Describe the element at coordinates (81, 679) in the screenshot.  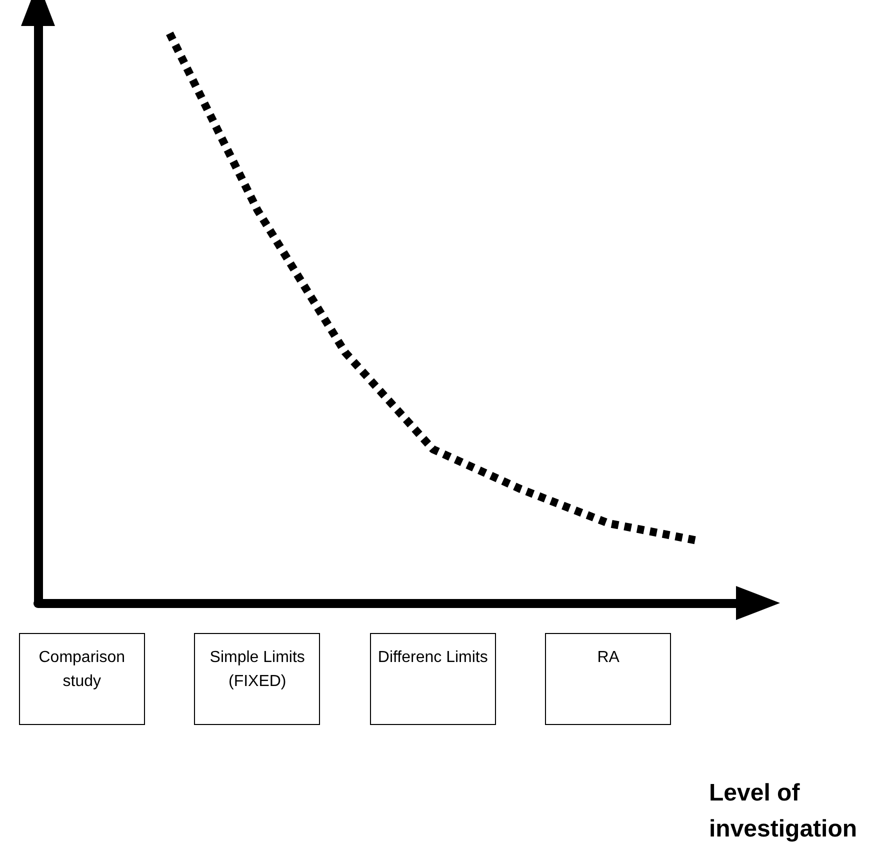
I see `x-tick-label: Comparison study` at that location.